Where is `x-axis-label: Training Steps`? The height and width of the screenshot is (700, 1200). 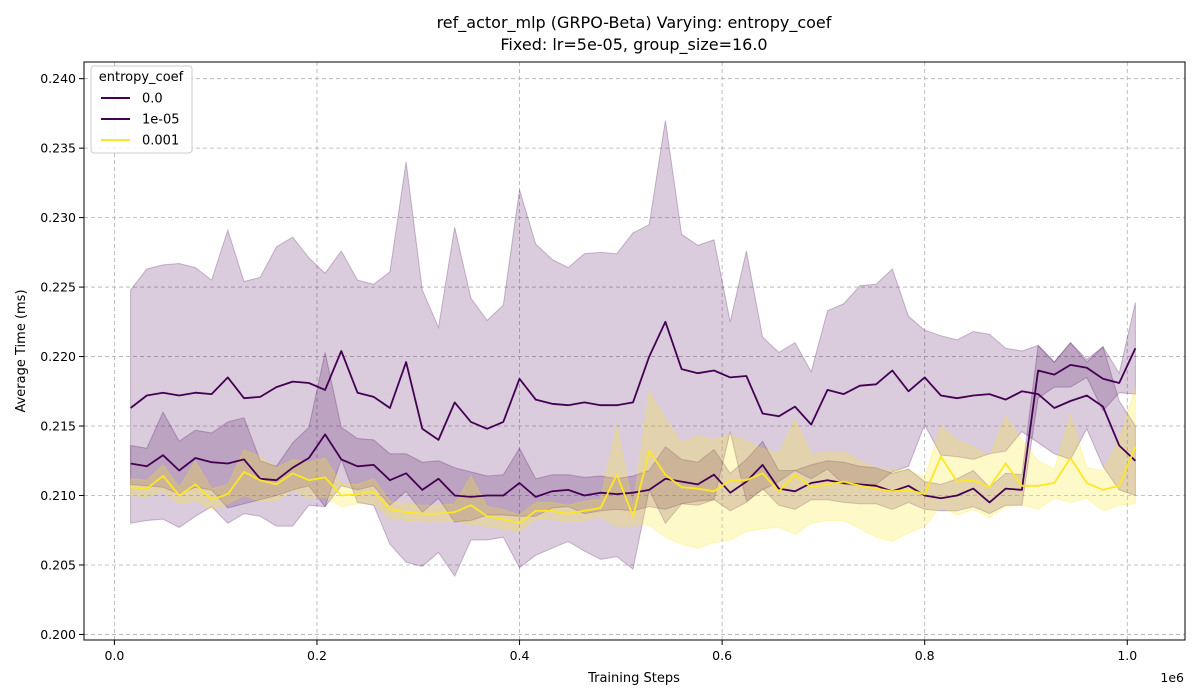
x-axis-label: Training Steps is located at coordinates (633, 678).